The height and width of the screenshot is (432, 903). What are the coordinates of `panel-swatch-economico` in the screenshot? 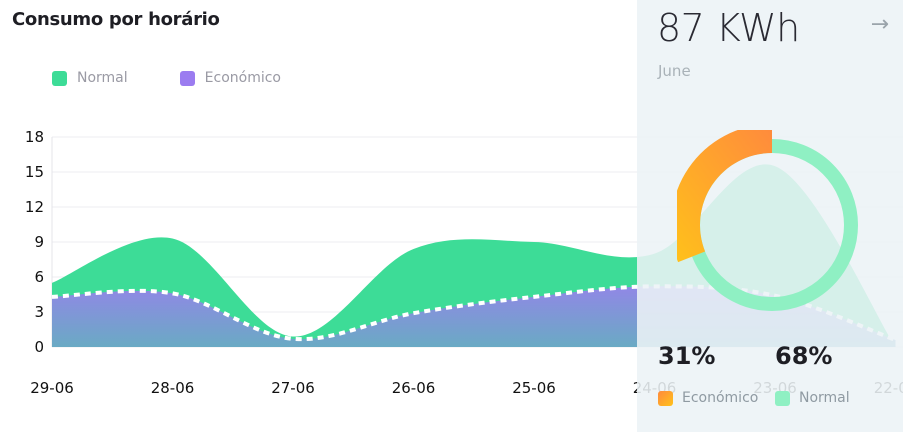 It's located at (665, 398).